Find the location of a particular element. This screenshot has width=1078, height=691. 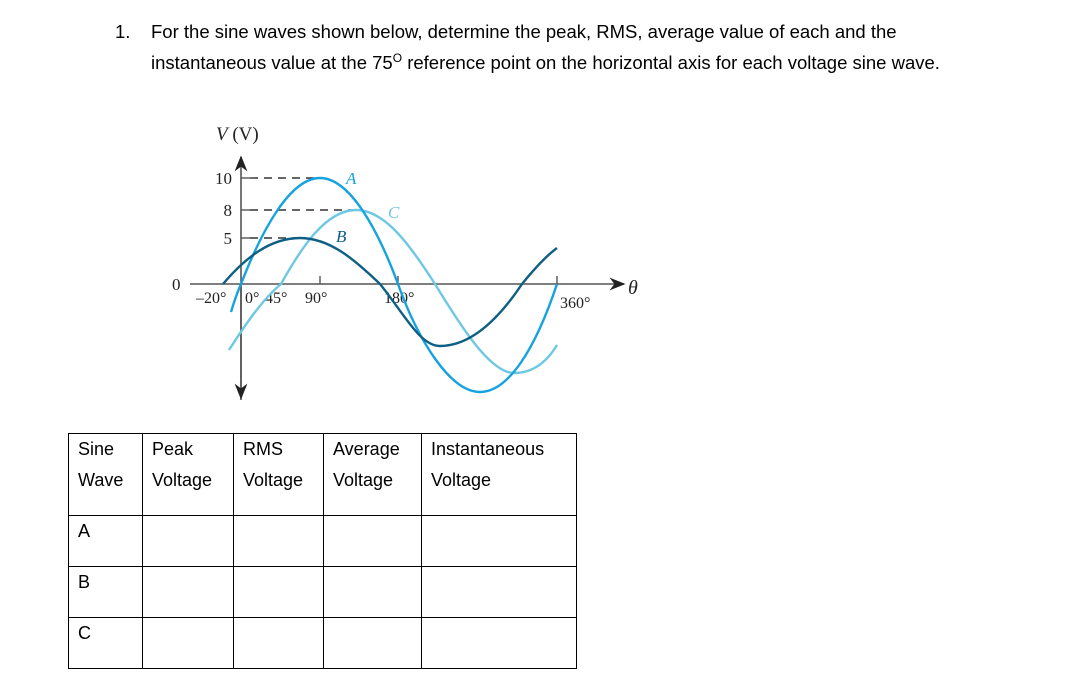

y-tick-5: 5 is located at coordinates (228, 238).